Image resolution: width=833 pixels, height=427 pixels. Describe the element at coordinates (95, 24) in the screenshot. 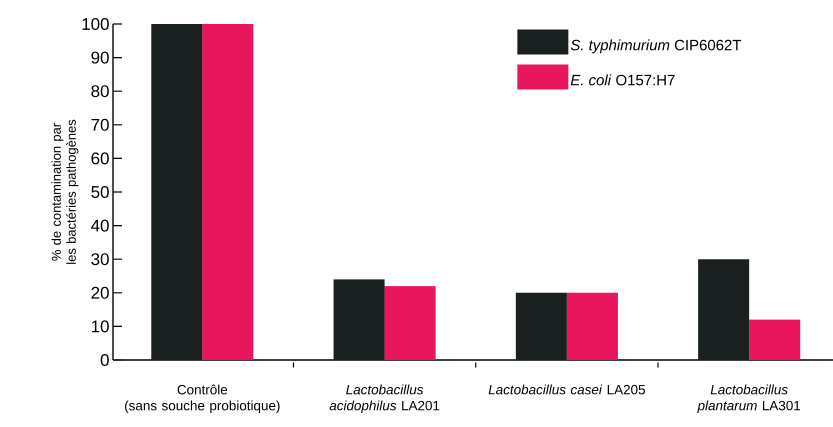

I see `y-tick-label: 100` at that location.